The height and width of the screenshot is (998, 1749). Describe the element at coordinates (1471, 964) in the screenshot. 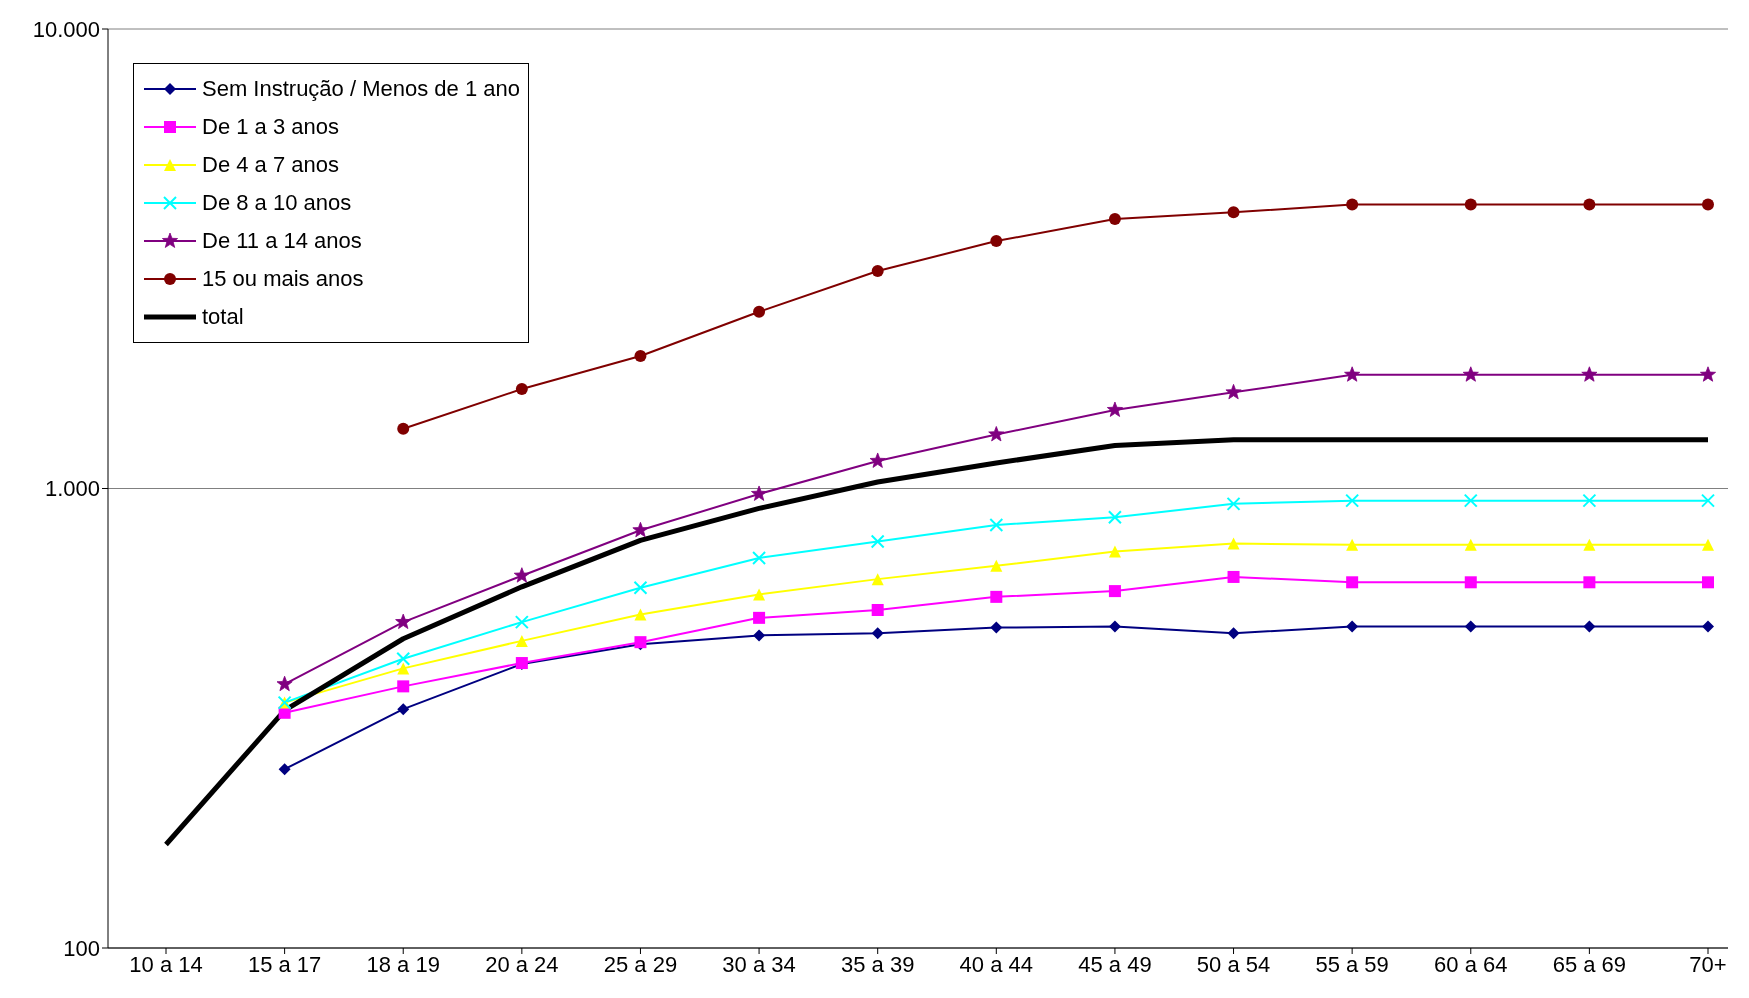

I see `x-tick-label: 60 a 64` at that location.